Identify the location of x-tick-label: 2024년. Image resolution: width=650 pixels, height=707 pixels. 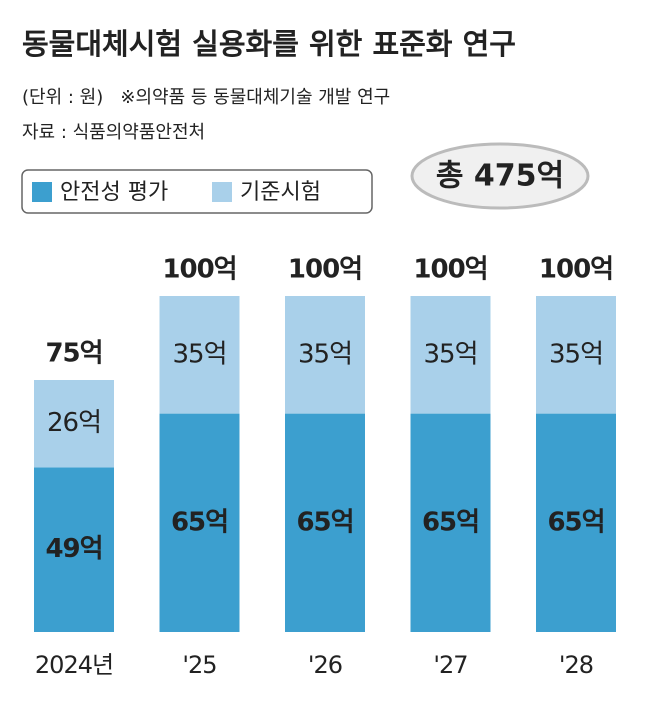
(74, 665).